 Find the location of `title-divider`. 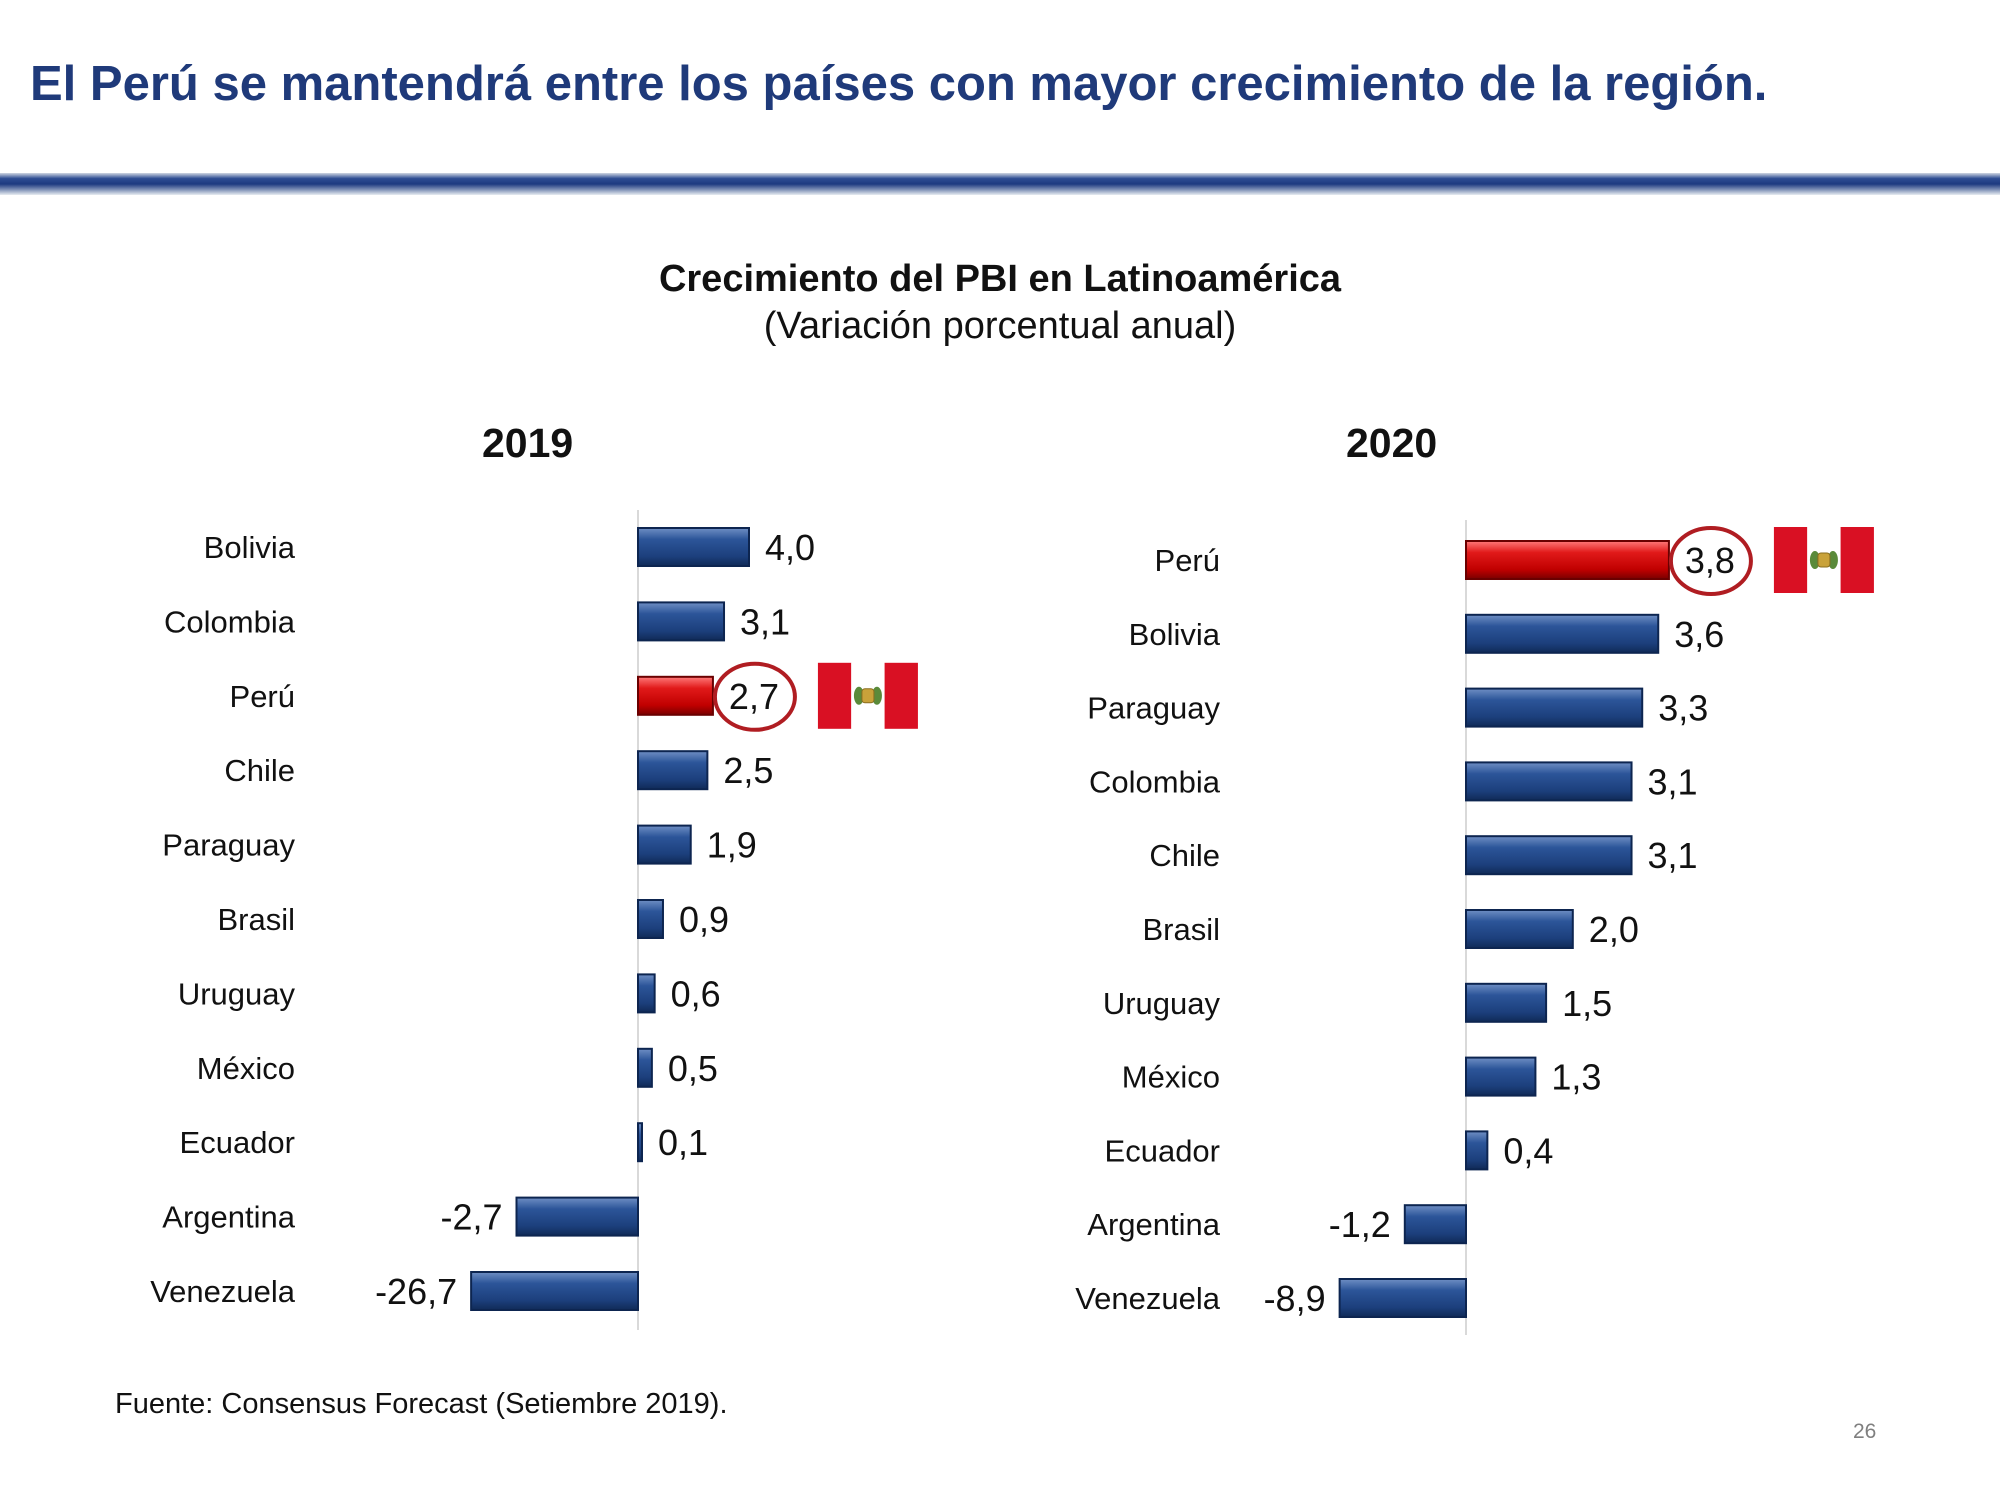

title-divider is located at coordinates (1000, 184).